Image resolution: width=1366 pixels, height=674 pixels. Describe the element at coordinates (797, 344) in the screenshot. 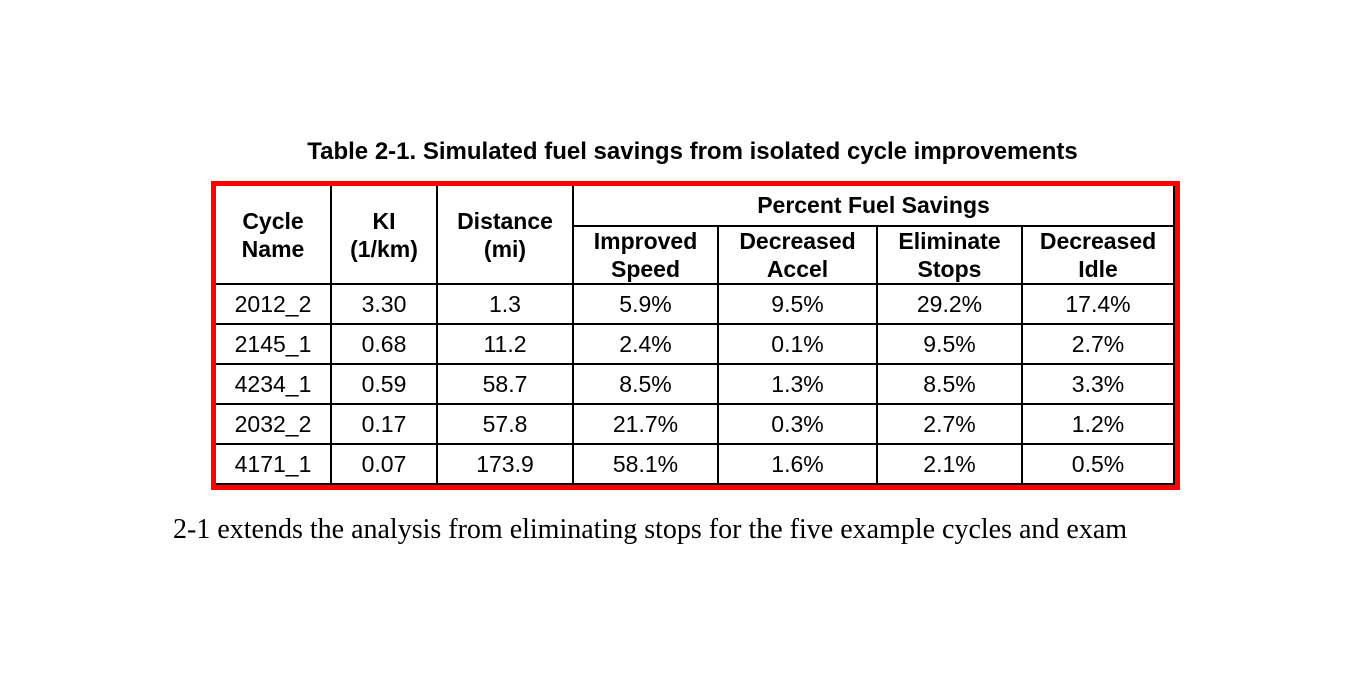

I see `cell-decreased-accel: 0.1%` at that location.